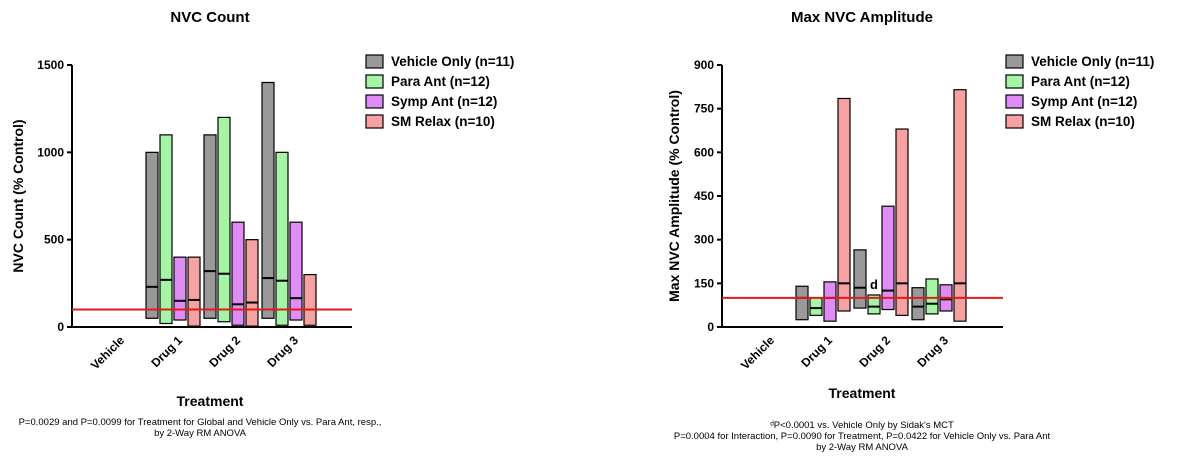 Image resolution: width=1188 pixels, height=464 pixels. I want to click on y-tick-label: 1500, so click(50, 65).